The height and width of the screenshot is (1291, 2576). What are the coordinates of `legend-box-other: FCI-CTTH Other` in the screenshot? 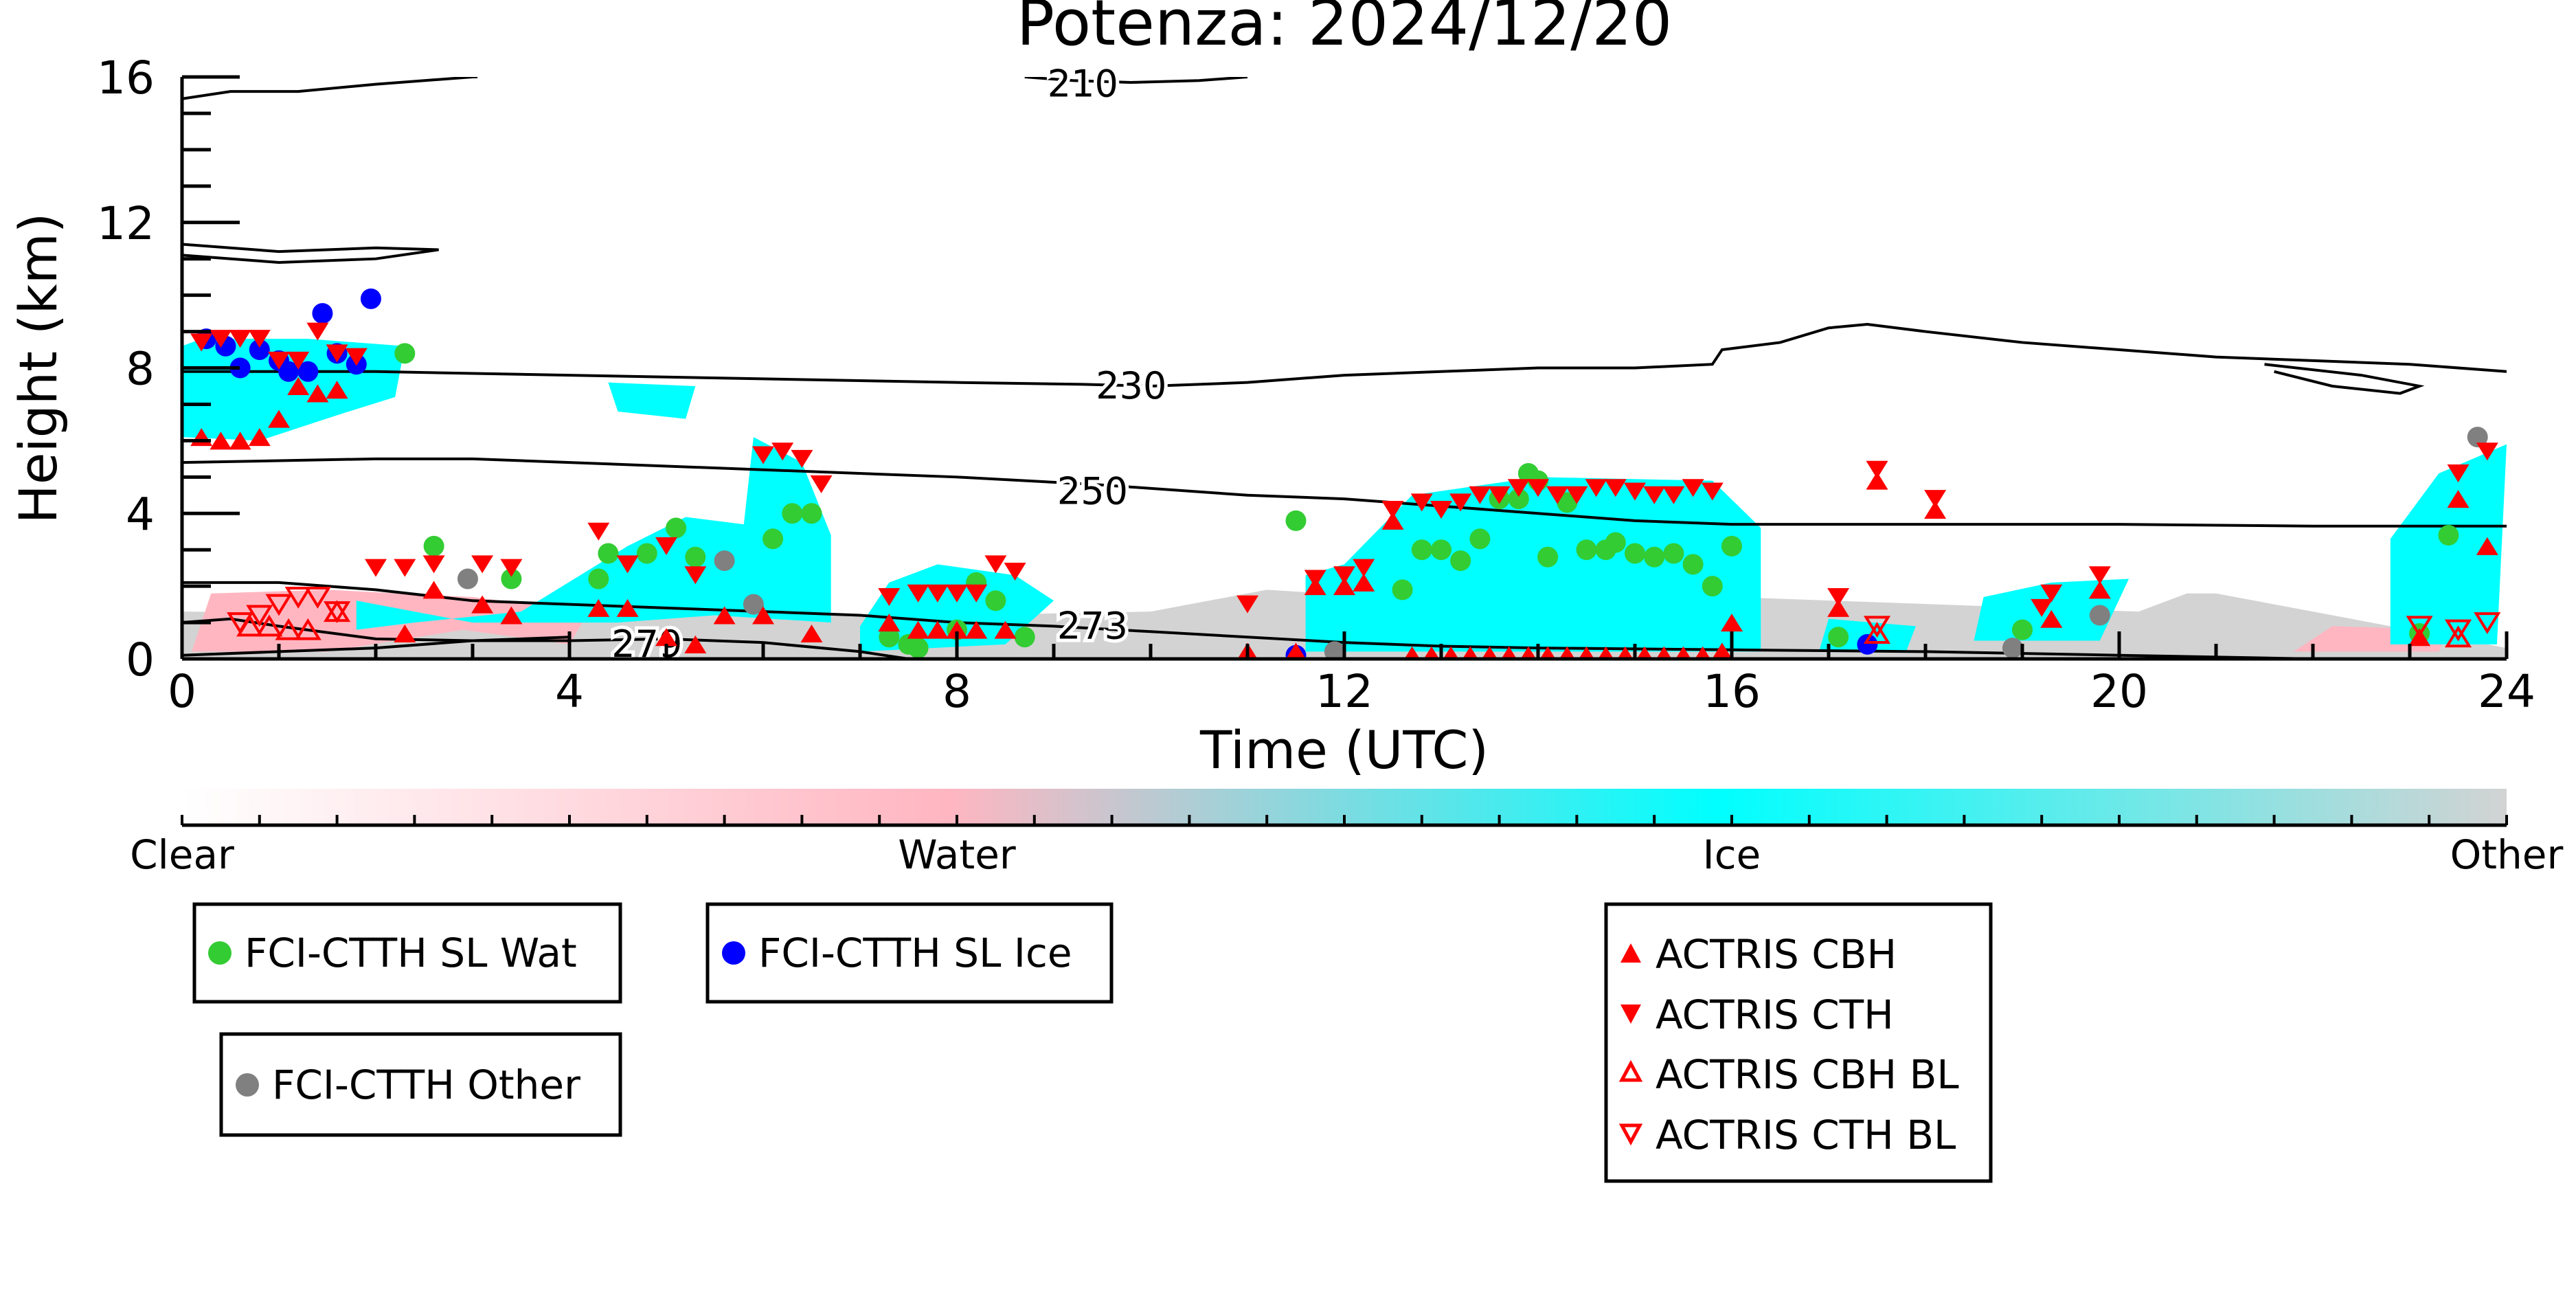 It's located at (420, 1084).